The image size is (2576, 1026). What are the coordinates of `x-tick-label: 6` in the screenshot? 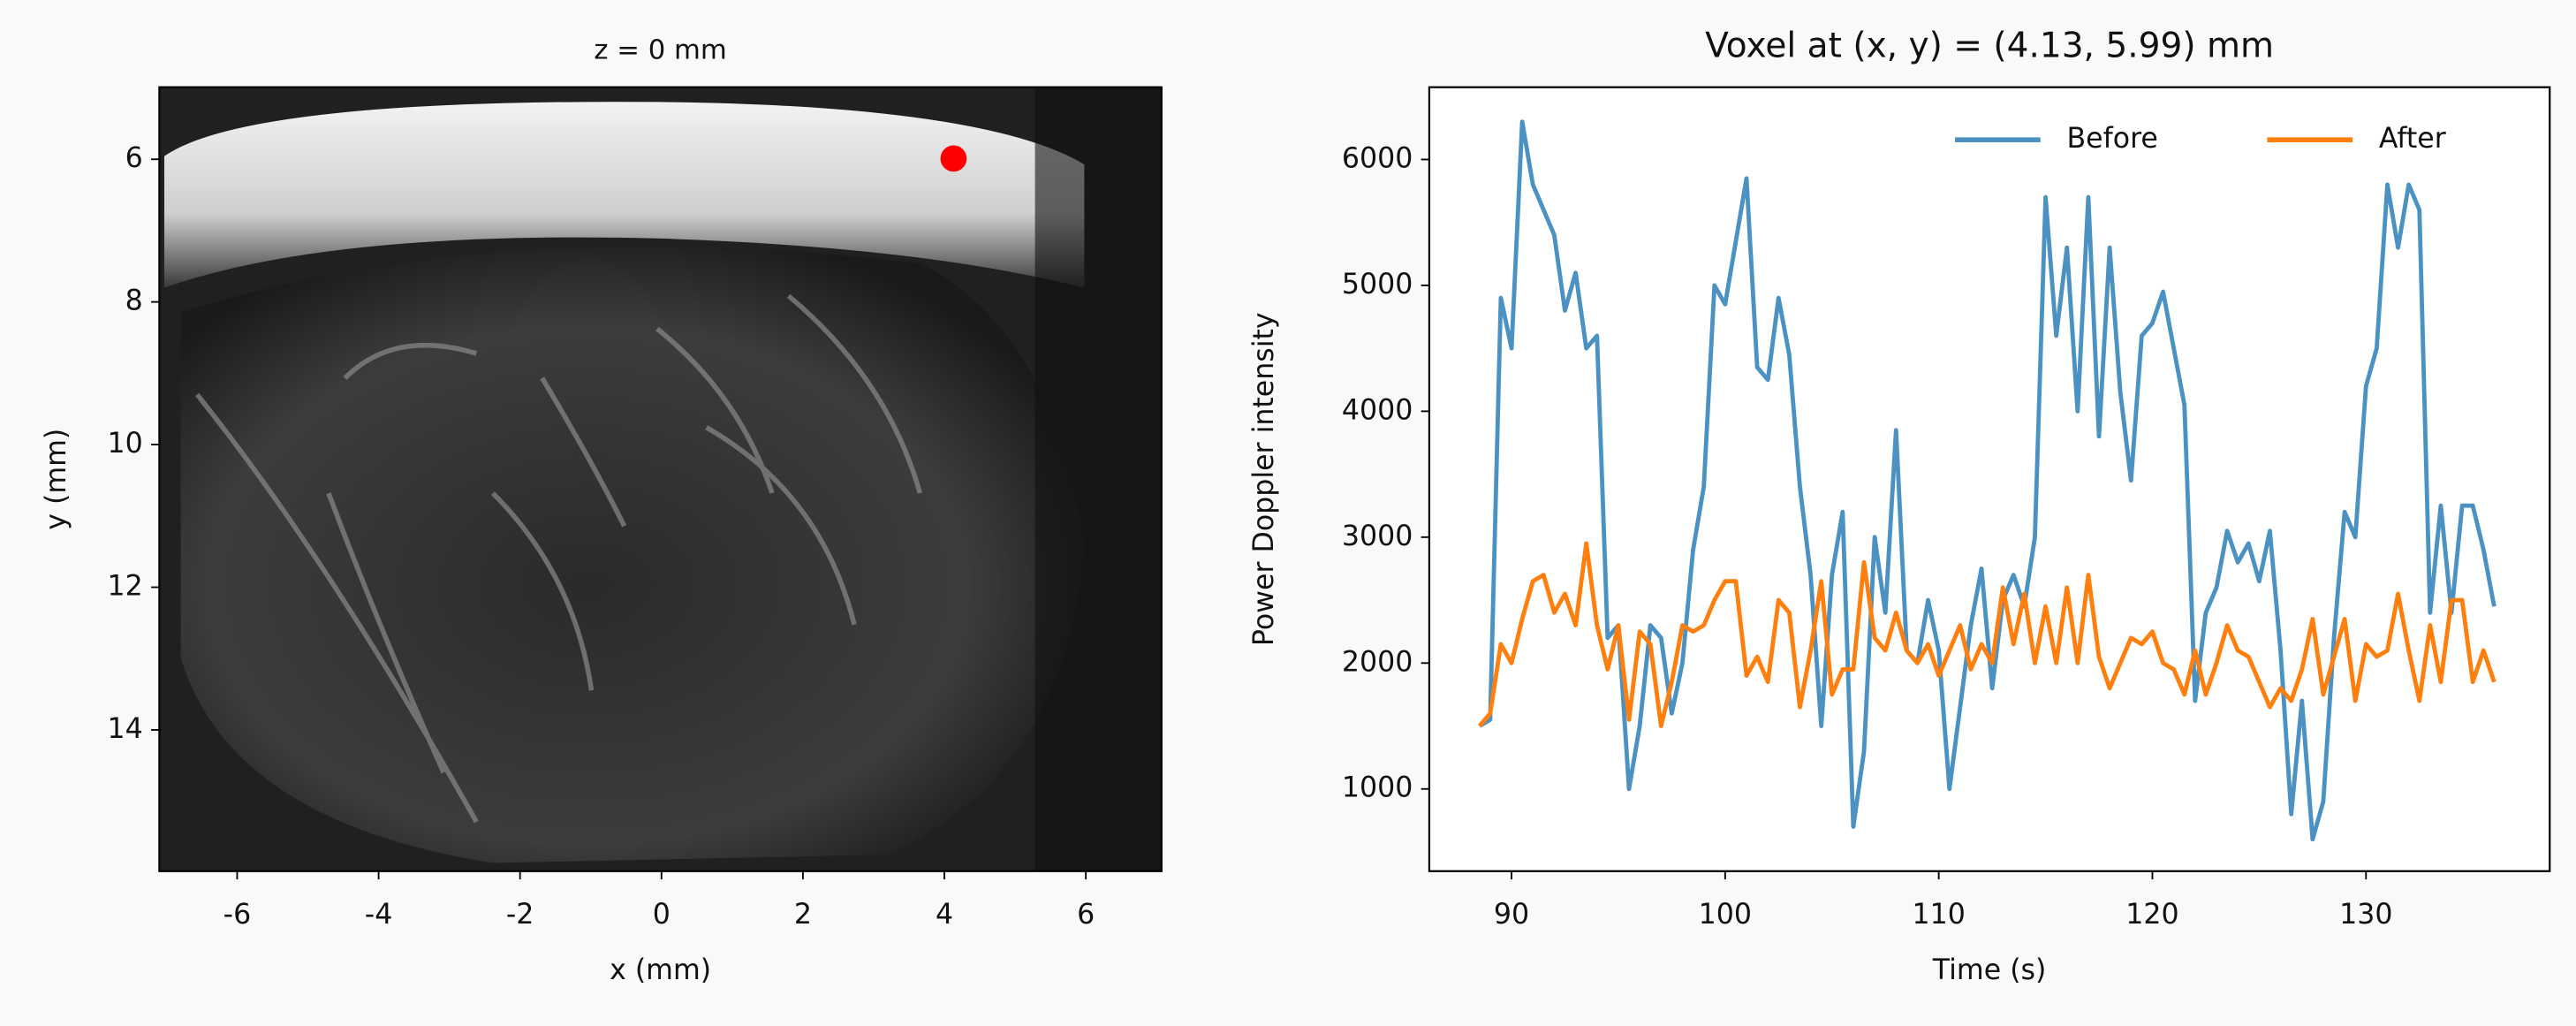 It's located at (1086, 915).